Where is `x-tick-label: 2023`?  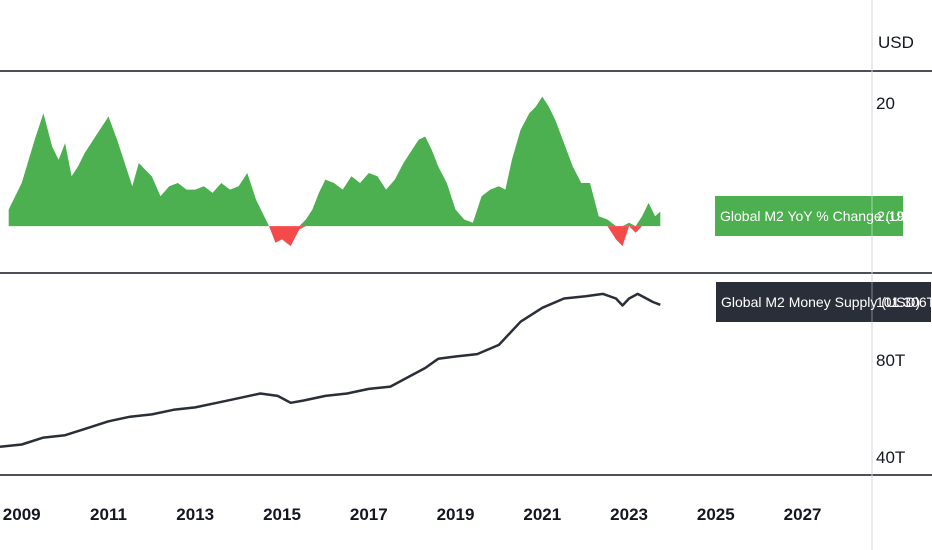 x-tick-label: 2023 is located at coordinates (629, 514).